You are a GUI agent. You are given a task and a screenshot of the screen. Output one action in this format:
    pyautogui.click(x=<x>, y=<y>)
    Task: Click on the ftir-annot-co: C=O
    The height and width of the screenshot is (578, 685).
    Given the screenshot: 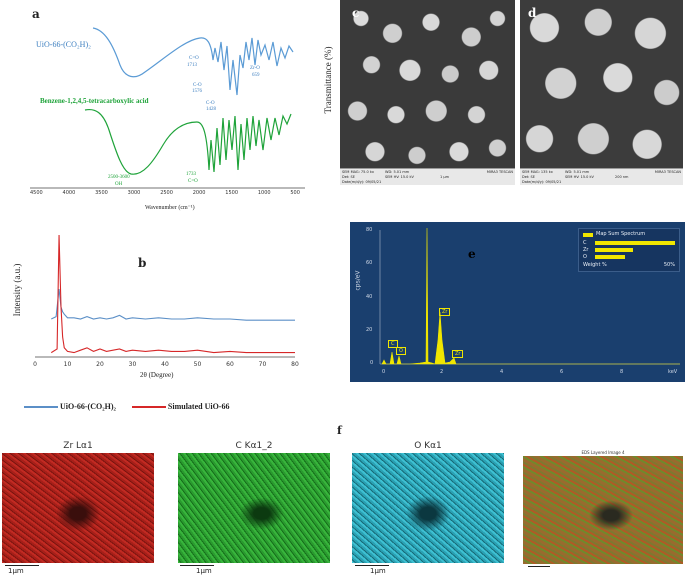 What is the action you would take?
    pyautogui.click(x=194, y=58)
    